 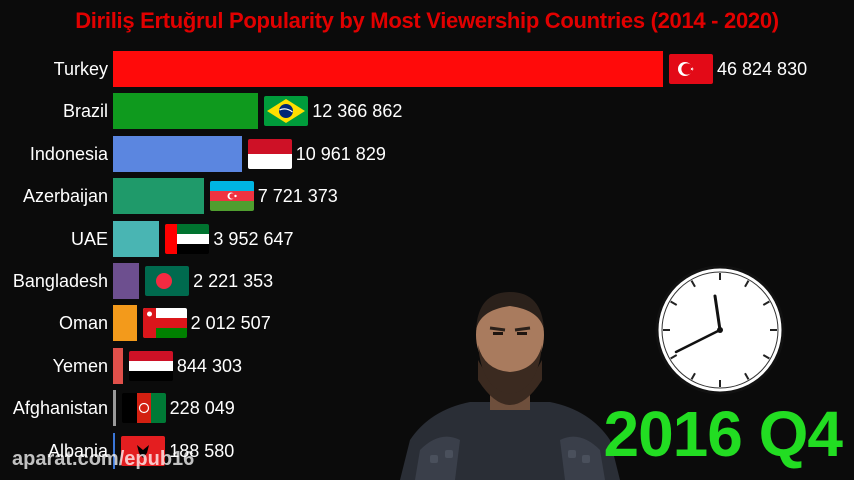 What do you see at coordinates (286, 111) in the screenshot?
I see `brazil-flag-icon` at bounding box center [286, 111].